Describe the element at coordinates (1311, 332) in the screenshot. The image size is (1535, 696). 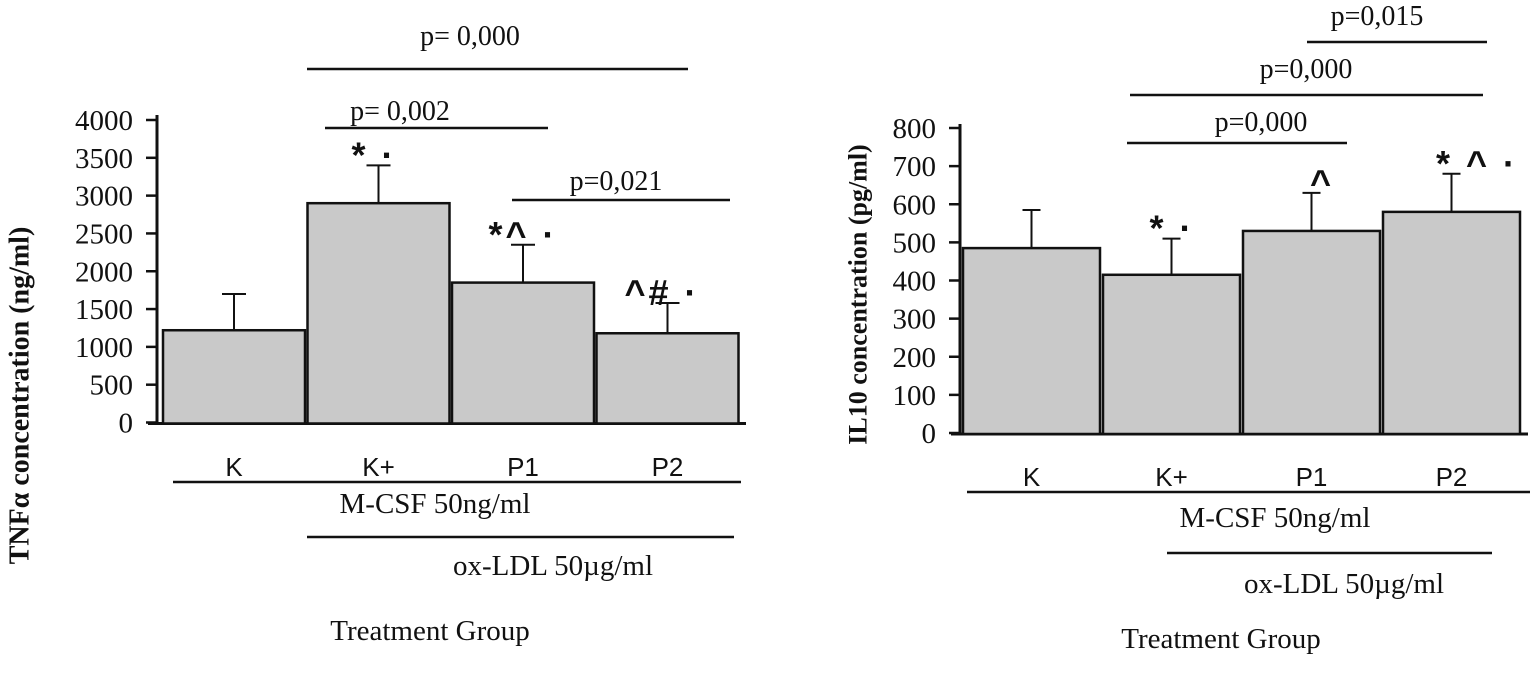
I see `bar-il10-P1` at that location.